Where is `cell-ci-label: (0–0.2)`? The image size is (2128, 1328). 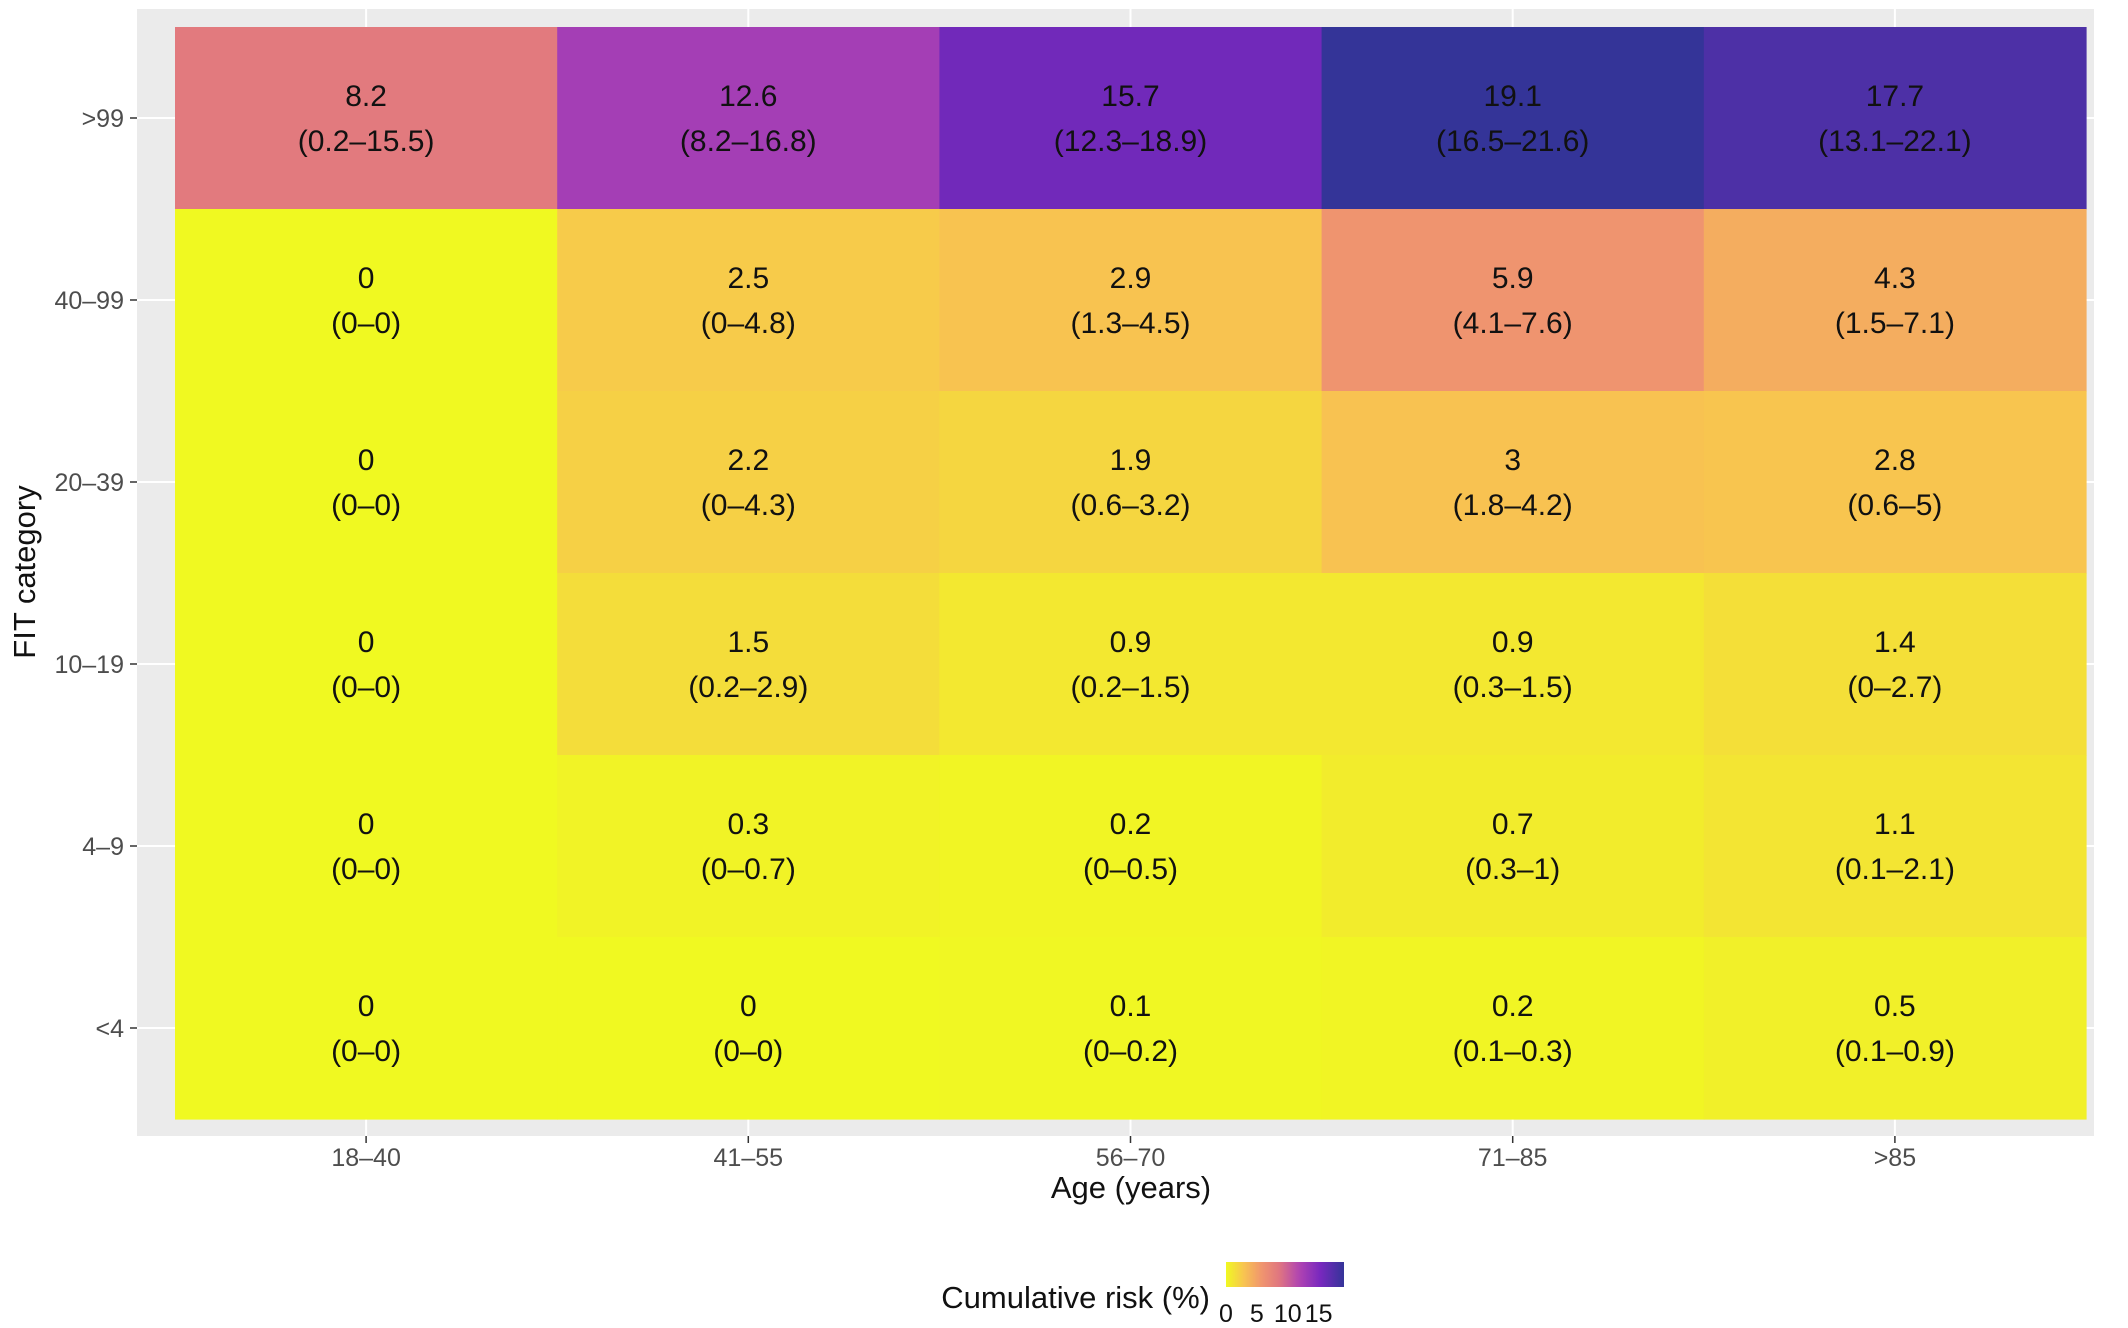
cell-ci-label: (0–0.2) is located at coordinates (1130, 1051).